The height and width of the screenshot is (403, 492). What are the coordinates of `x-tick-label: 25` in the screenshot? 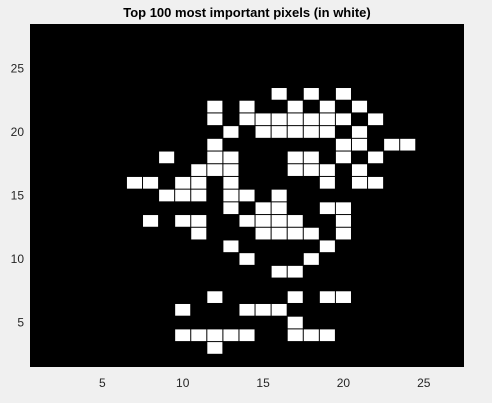 It's located at (424, 383).